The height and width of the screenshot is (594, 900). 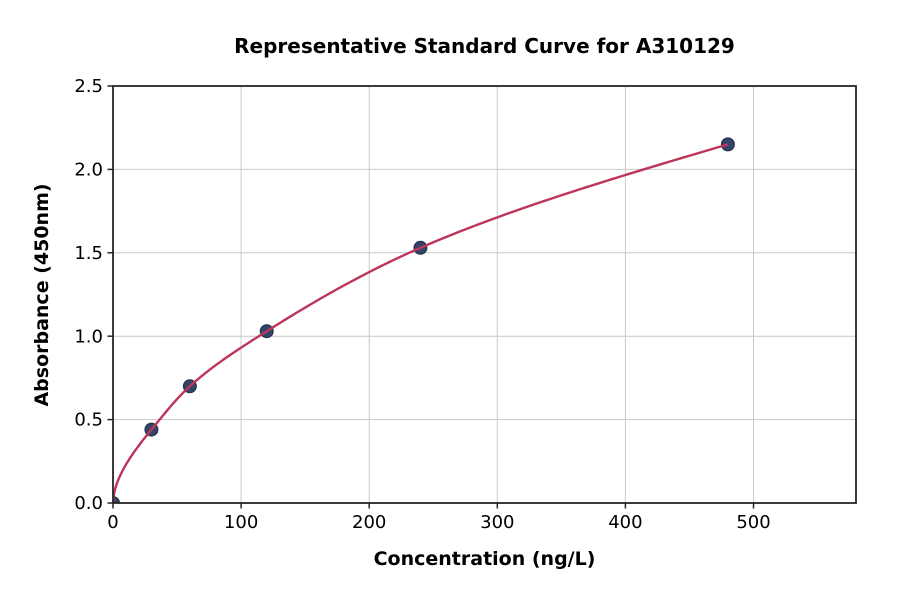 I want to click on y-tick-label: 2.5, so click(x=88, y=86).